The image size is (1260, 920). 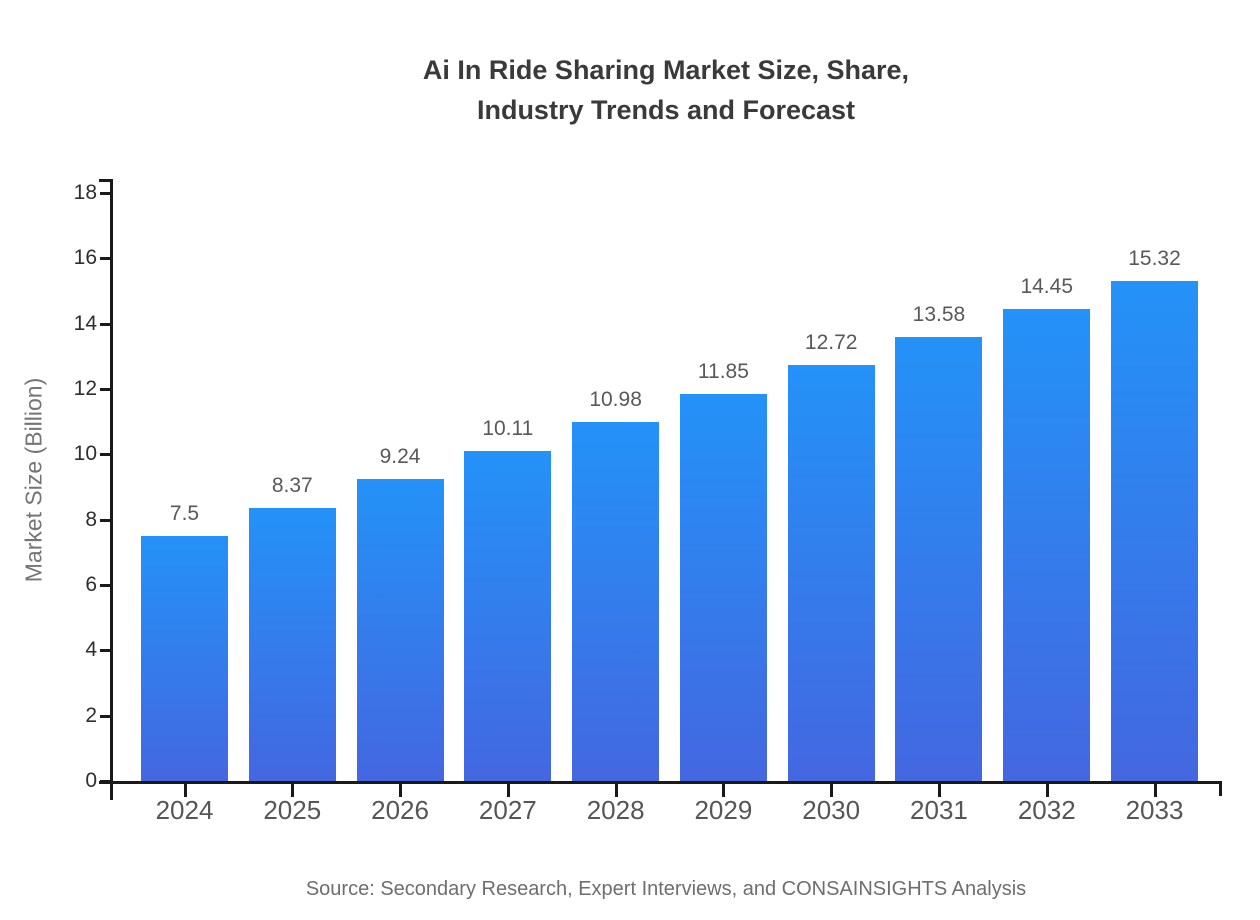 What do you see at coordinates (292, 485) in the screenshot?
I see `bar-value-label: 8.37` at bounding box center [292, 485].